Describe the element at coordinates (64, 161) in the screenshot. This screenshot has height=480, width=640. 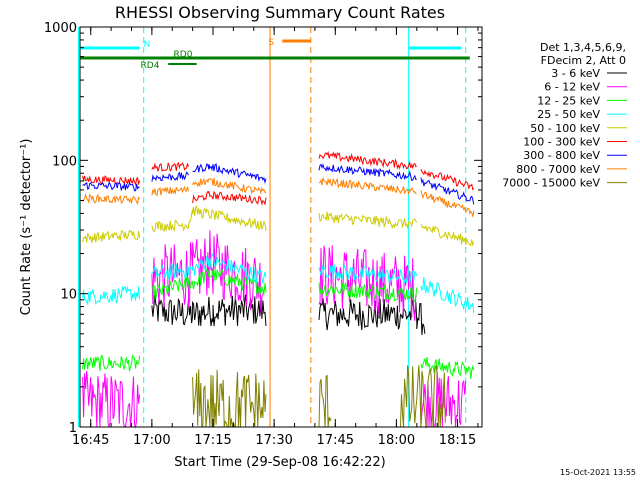
I see `y-tick-label: 100` at that location.